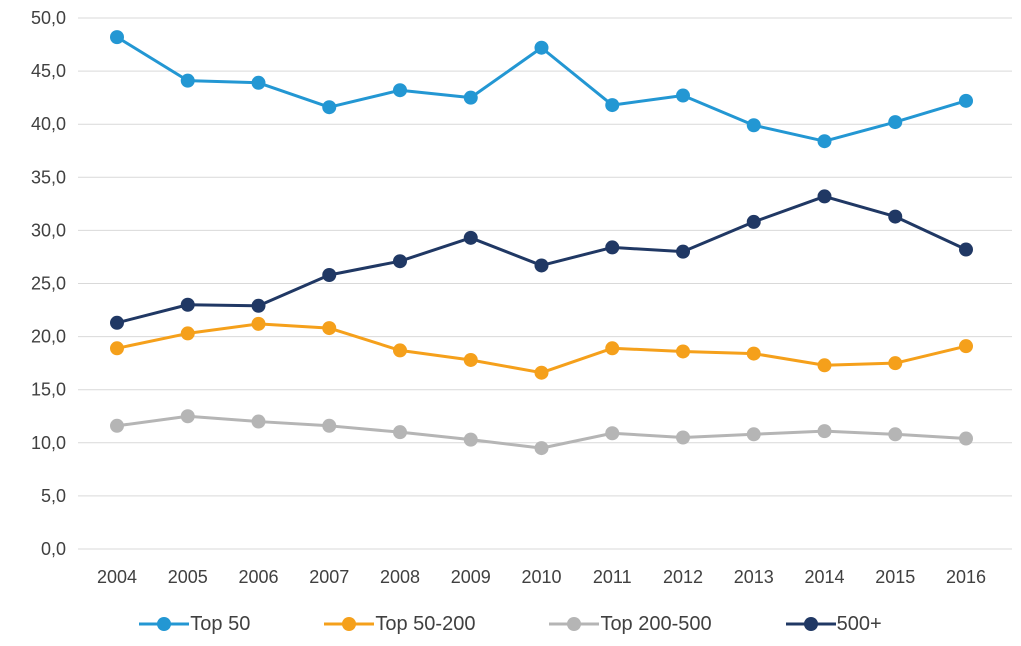 This screenshot has width=1021, height=646. I want to click on x-tick-label: 2014, so click(824, 577).